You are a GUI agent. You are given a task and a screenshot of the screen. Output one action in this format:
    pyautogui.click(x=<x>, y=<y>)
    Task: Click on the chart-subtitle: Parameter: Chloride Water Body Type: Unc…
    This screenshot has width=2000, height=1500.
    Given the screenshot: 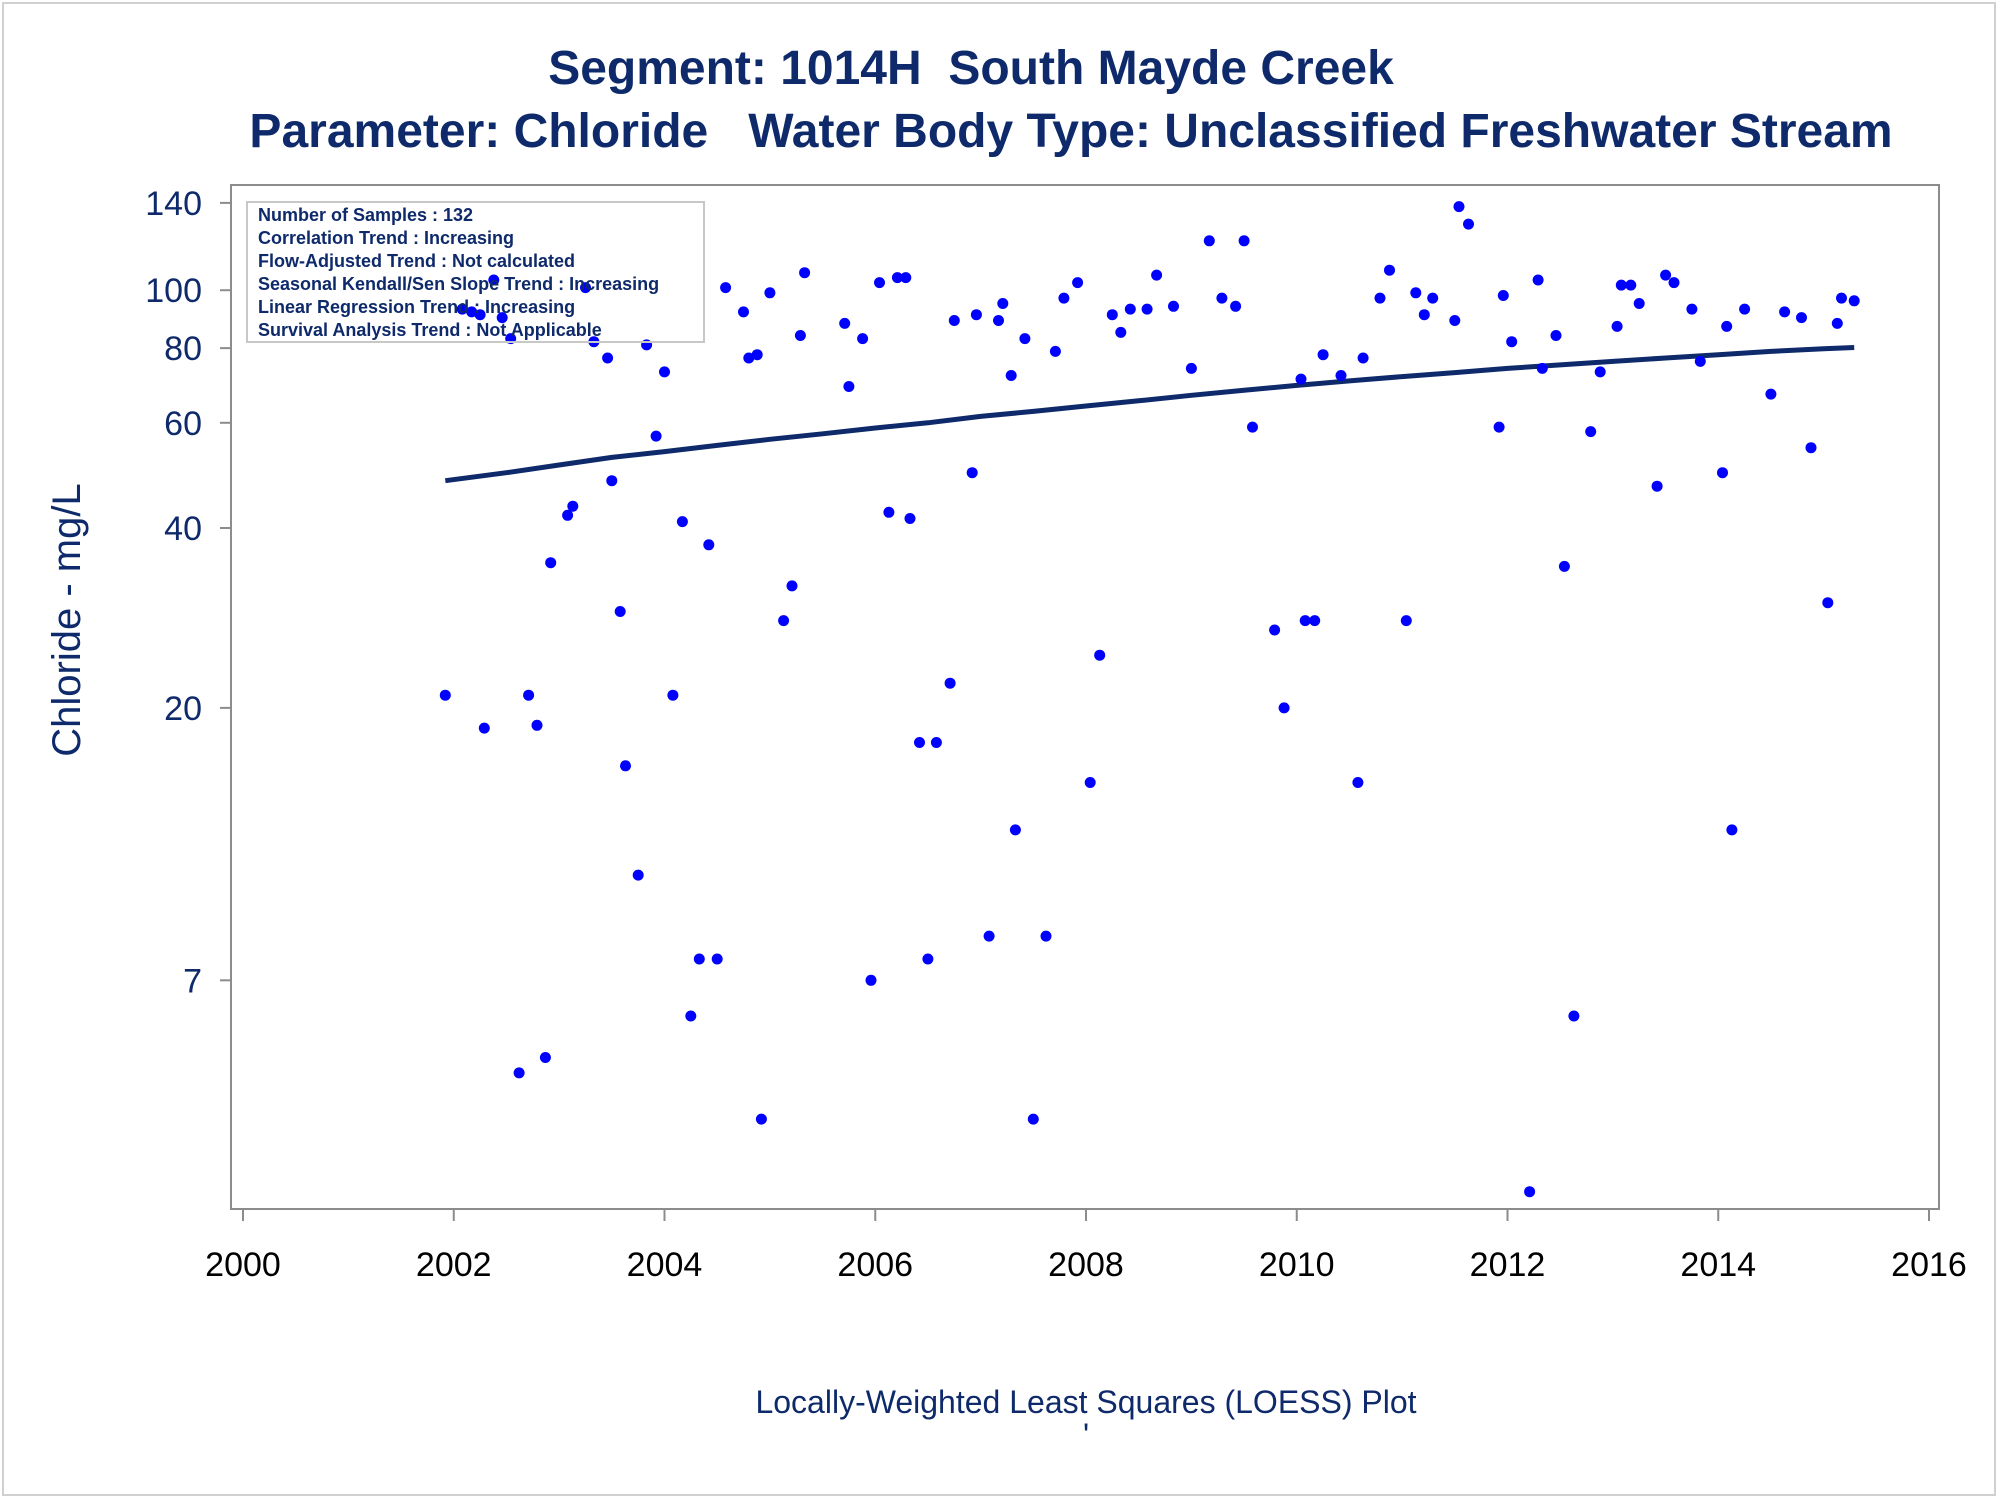 What is the action you would take?
    pyautogui.click(x=1070, y=131)
    